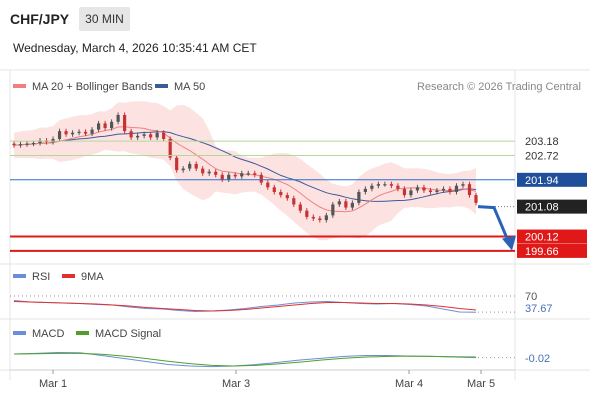  I want to click on support-label: 199.66, so click(542, 252).